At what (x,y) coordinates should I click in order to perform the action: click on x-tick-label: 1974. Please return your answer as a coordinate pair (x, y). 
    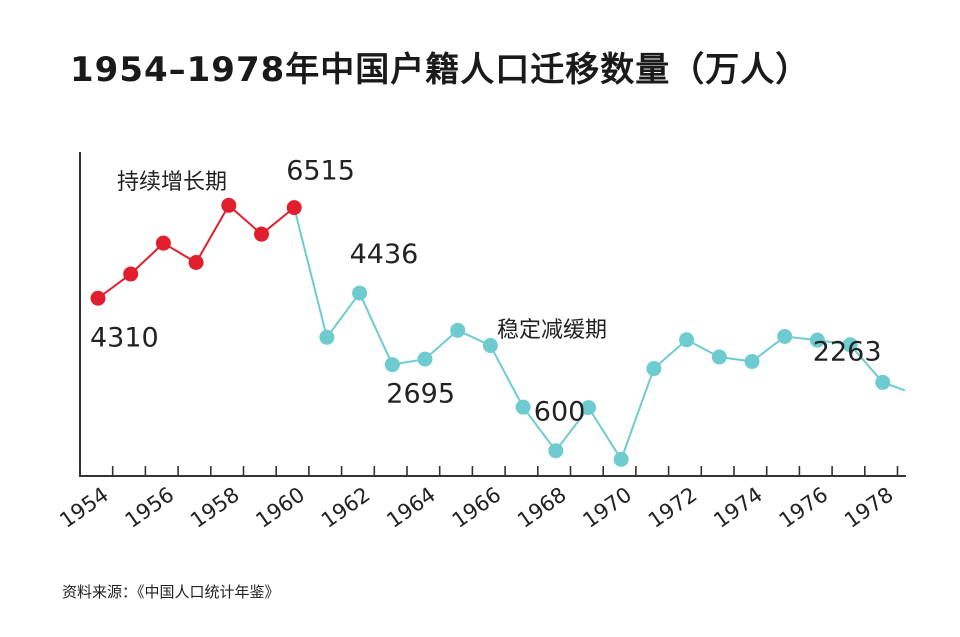
    Looking at the image, I should click on (738, 507).